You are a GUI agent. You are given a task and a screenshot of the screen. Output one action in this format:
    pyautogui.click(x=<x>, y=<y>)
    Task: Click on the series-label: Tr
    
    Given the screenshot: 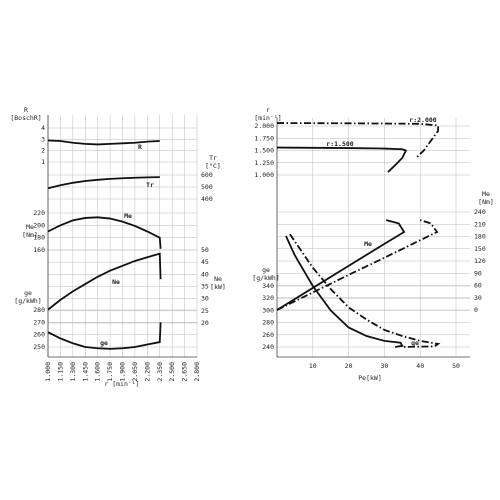 What is the action you would take?
    pyautogui.click(x=150, y=185)
    